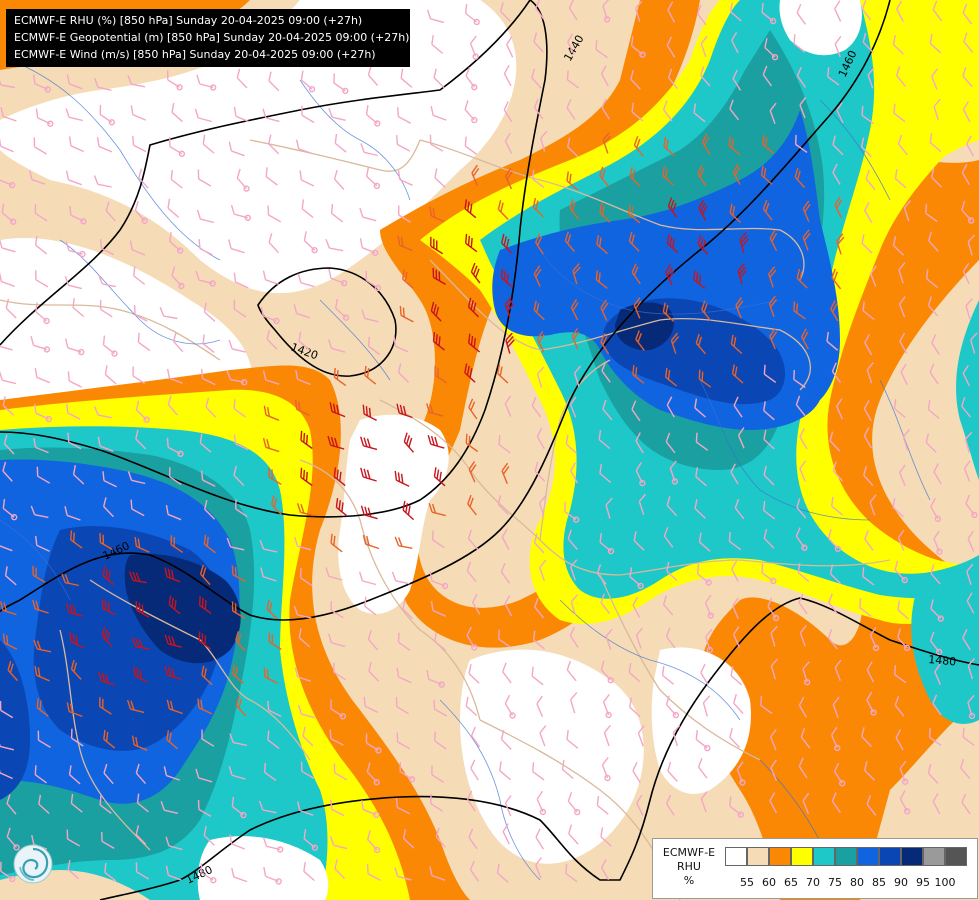  I want to click on legend-title: ECMWF-E RHU %, so click(689, 867).